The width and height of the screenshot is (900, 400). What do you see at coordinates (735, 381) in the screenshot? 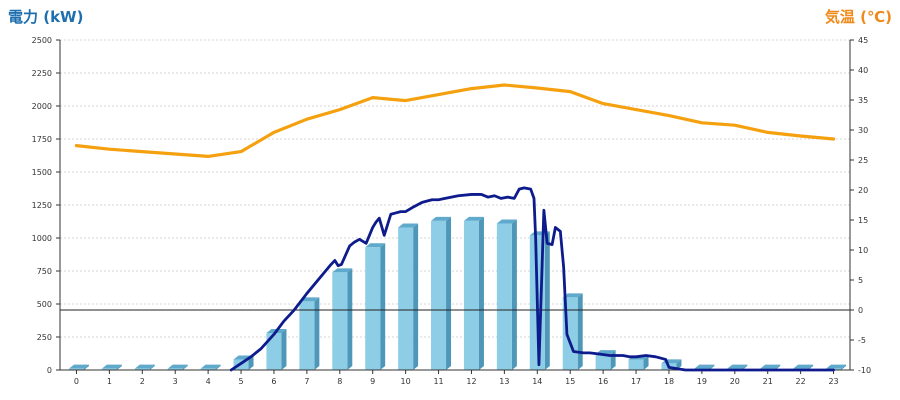
I see `x-tick-label: 20` at bounding box center [735, 381].